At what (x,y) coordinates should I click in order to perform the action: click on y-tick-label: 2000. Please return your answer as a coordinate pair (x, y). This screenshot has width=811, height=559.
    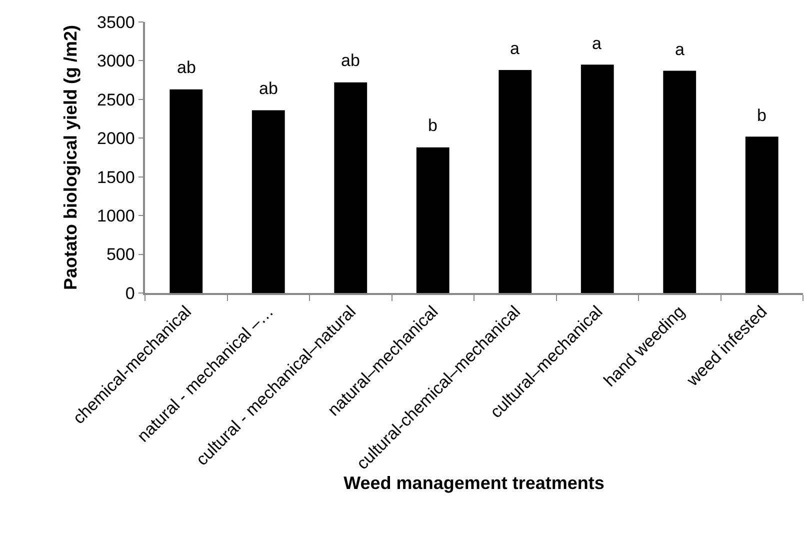
    Looking at the image, I should click on (116, 138).